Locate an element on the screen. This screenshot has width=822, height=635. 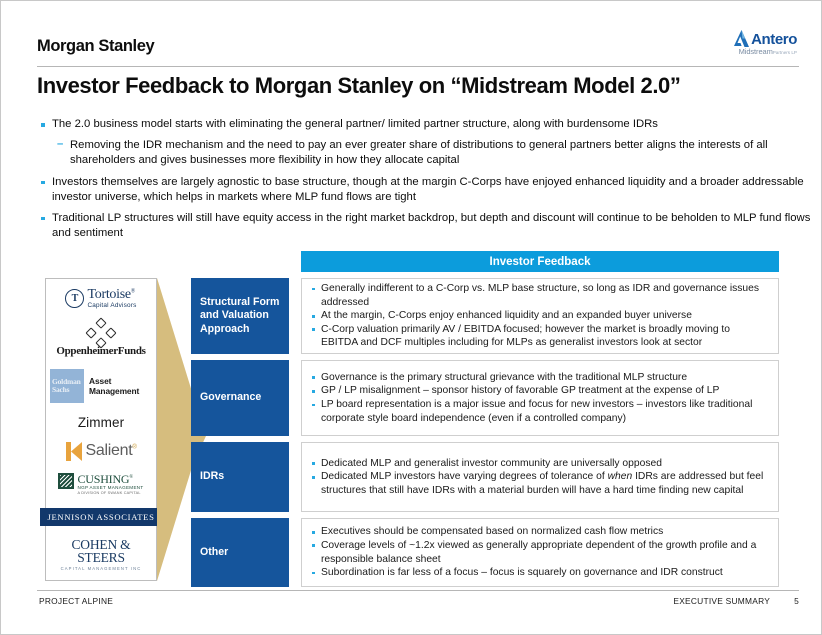
salient-chevron-icon is located at coordinates (74, 451).